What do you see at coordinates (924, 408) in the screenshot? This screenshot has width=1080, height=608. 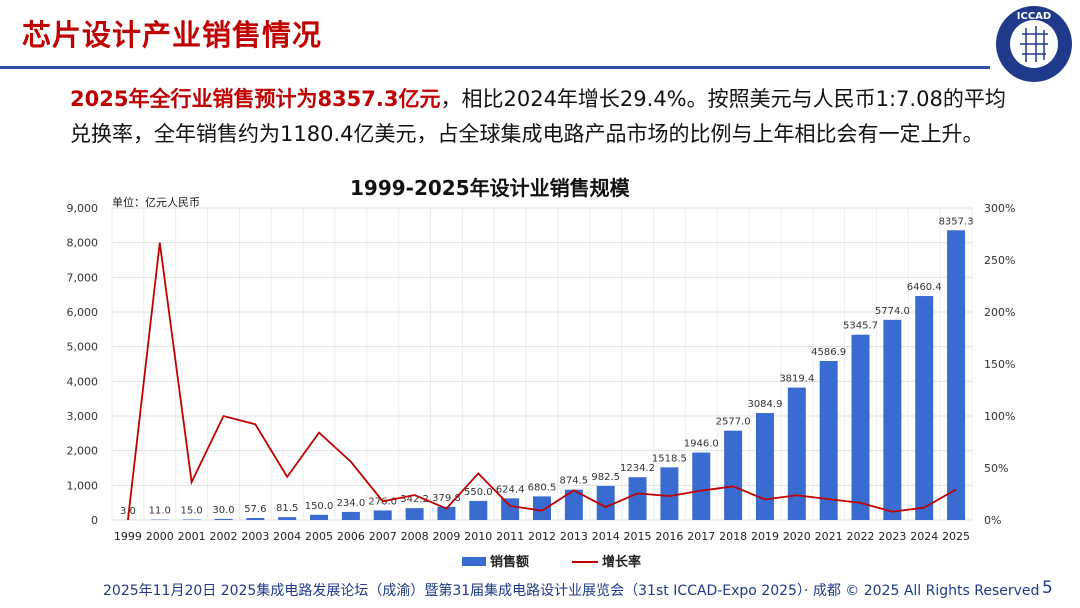 I see `bar-2024` at bounding box center [924, 408].